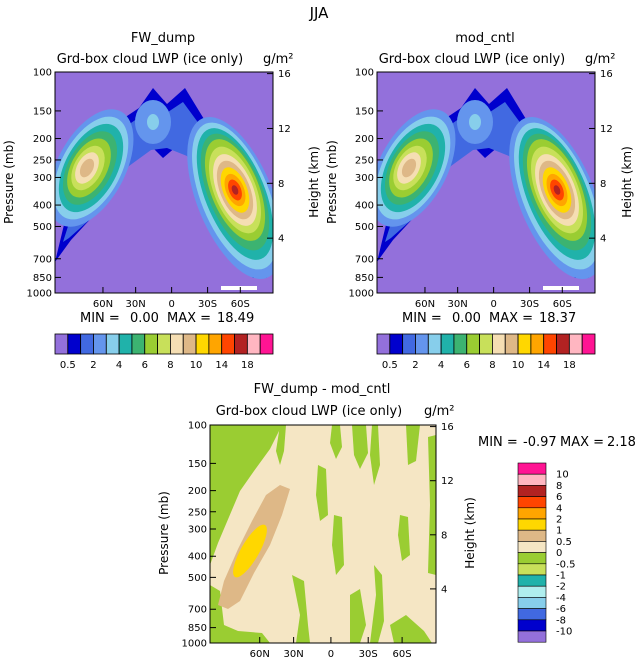 The height and width of the screenshot is (670, 639). Describe the element at coordinates (322, 389) in the screenshot. I see `panel-model-label: FW_dump - mod_cntl` at that location.